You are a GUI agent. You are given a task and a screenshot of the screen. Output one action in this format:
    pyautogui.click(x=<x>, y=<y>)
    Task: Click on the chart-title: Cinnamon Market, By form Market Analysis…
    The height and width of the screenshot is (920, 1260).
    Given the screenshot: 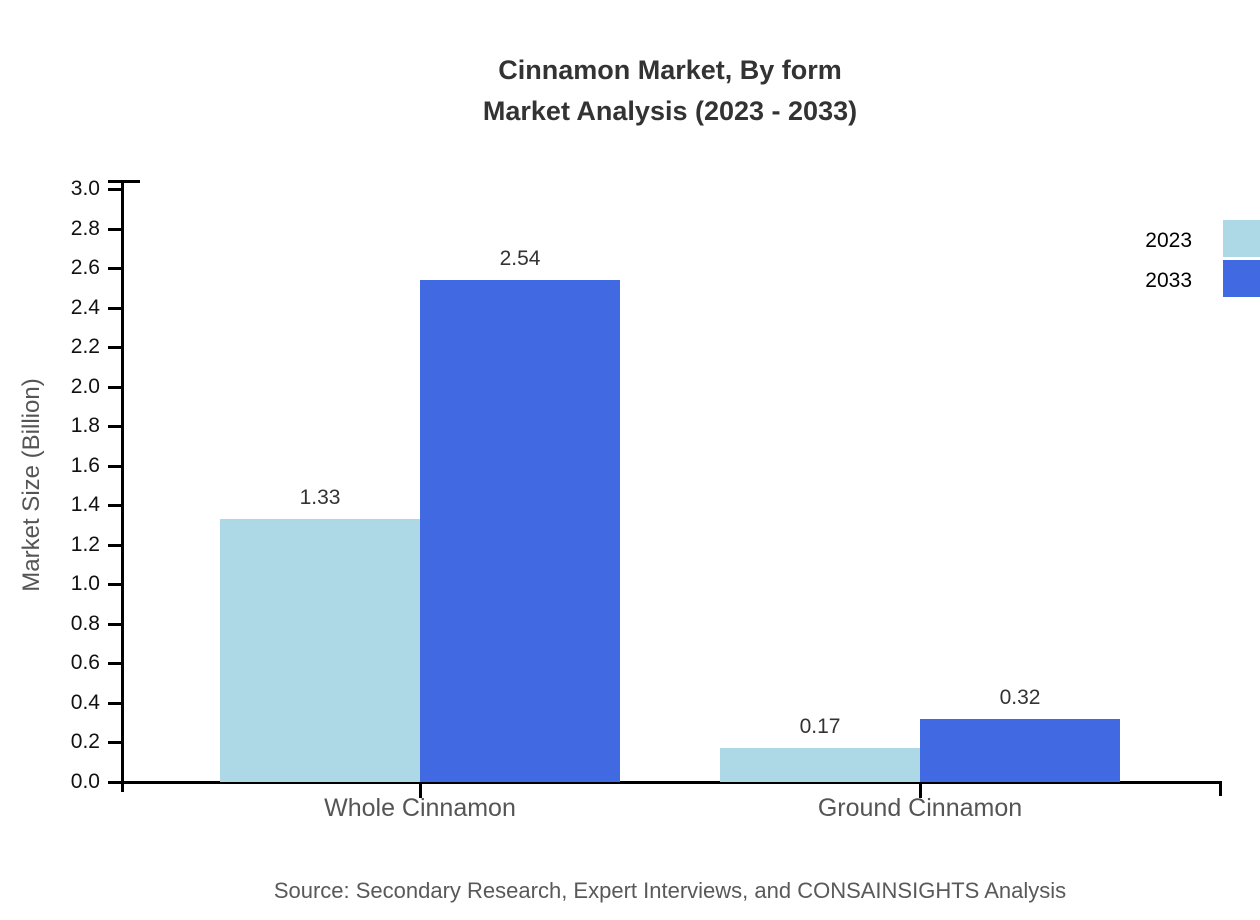 What is the action you would take?
    pyautogui.click(x=670, y=91)
    